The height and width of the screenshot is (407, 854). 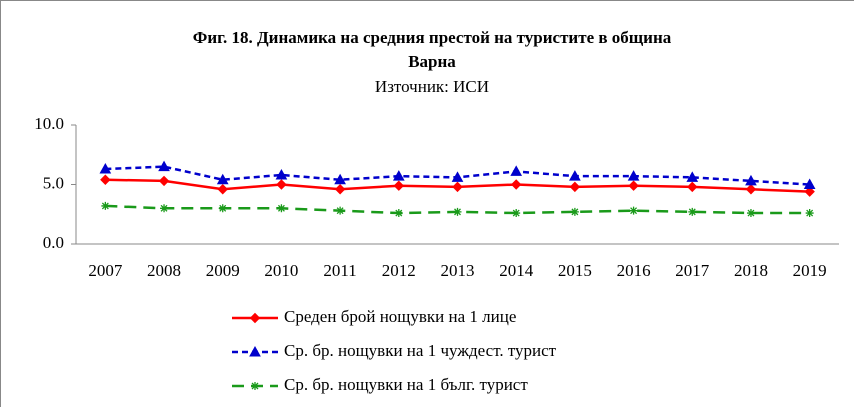 I want to click on y-tick-label: 0.0, so click(x=53, y=242).